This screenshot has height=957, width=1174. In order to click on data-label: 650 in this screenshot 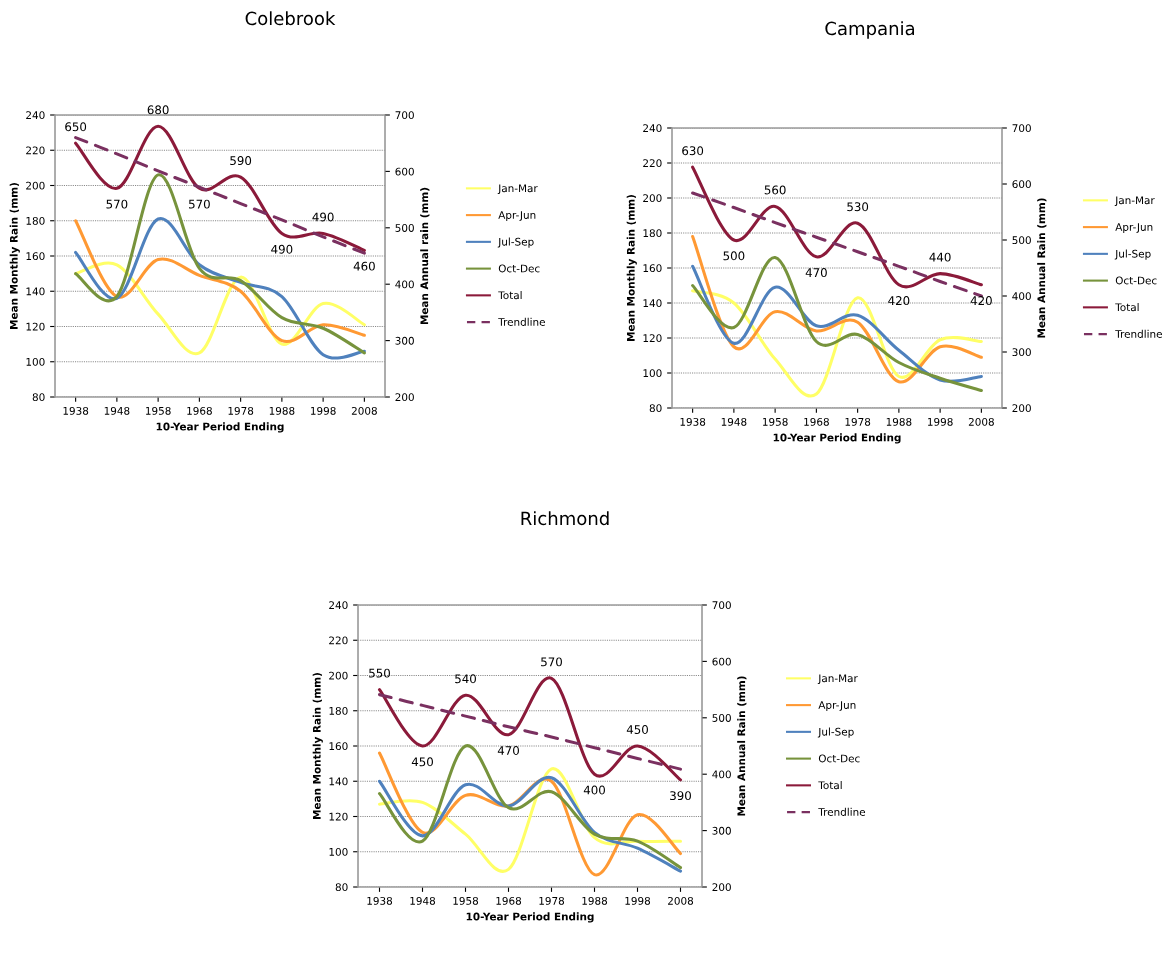, I will do `click(76, 127)`.